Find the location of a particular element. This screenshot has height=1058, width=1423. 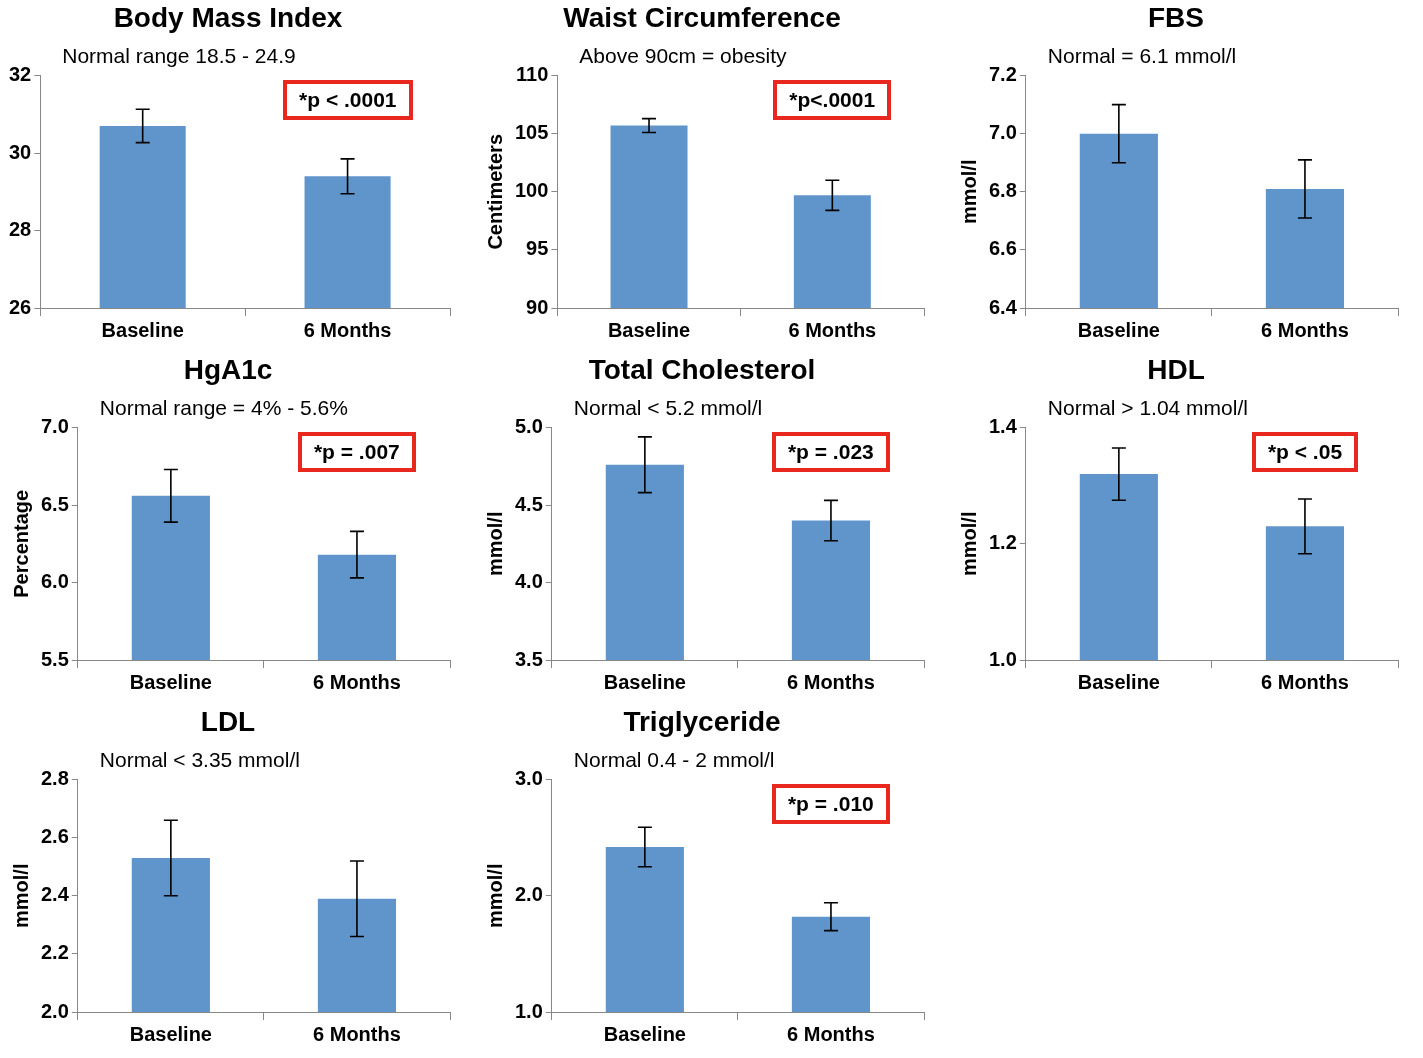

y-tick-label: 2.4 is located at coordinates (55, 894).